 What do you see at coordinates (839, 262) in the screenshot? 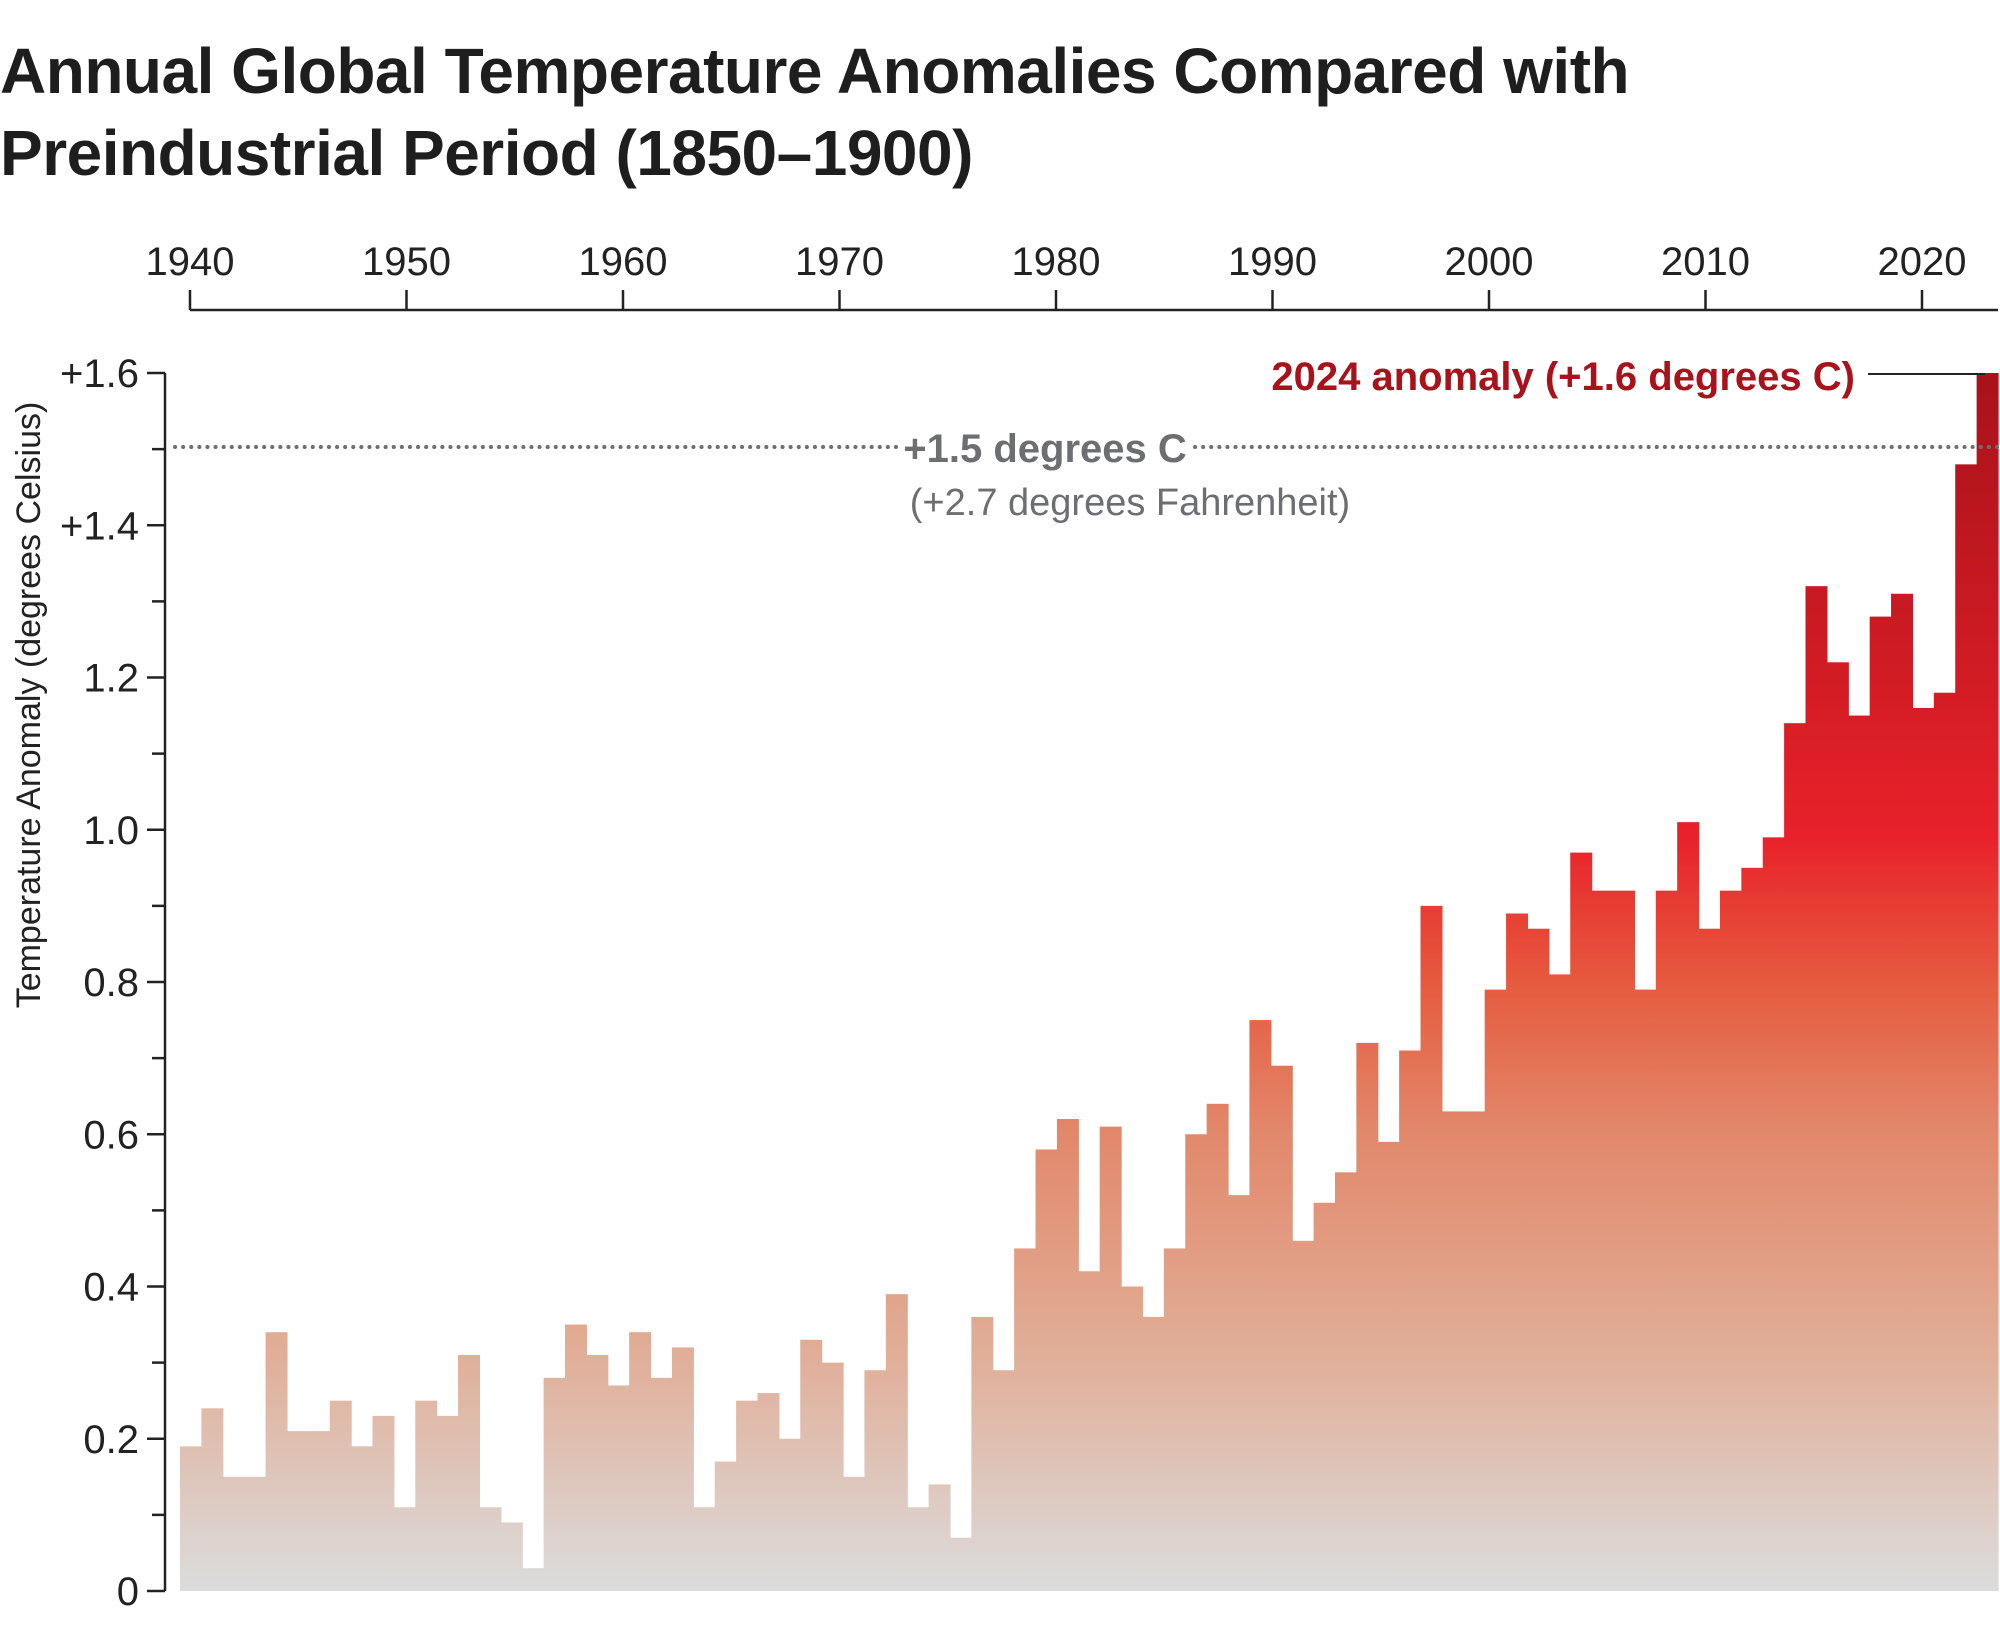
I see `x-tick-label-1970: 1970` at bounding box center [839, 262].